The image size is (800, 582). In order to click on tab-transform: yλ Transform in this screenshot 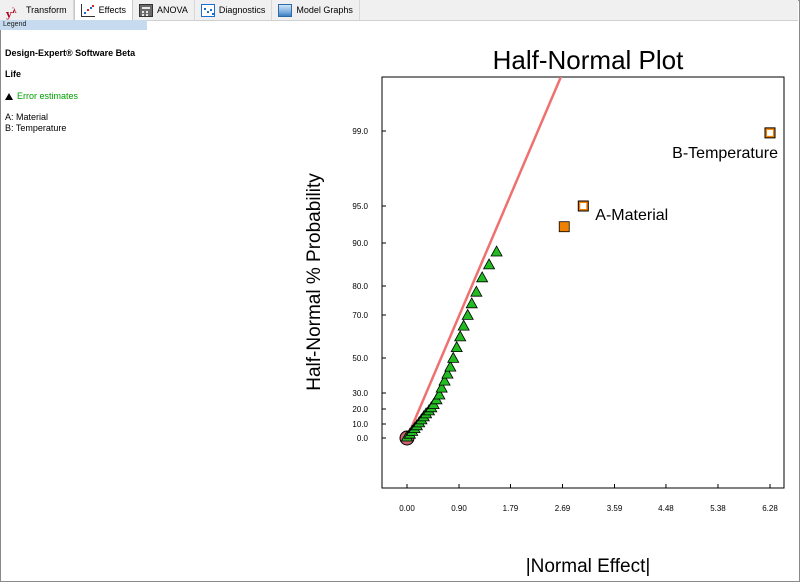, I will do `click(37, 10)`.